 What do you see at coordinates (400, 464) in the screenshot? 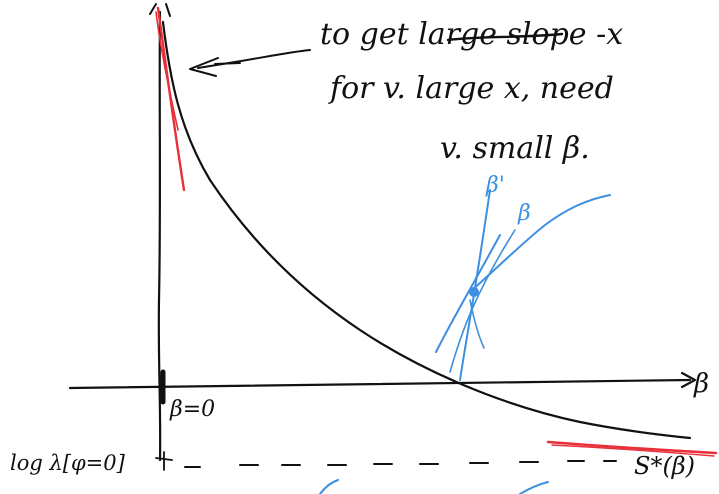
I see `dashed-asymptote` at bounding box center [400, 464].